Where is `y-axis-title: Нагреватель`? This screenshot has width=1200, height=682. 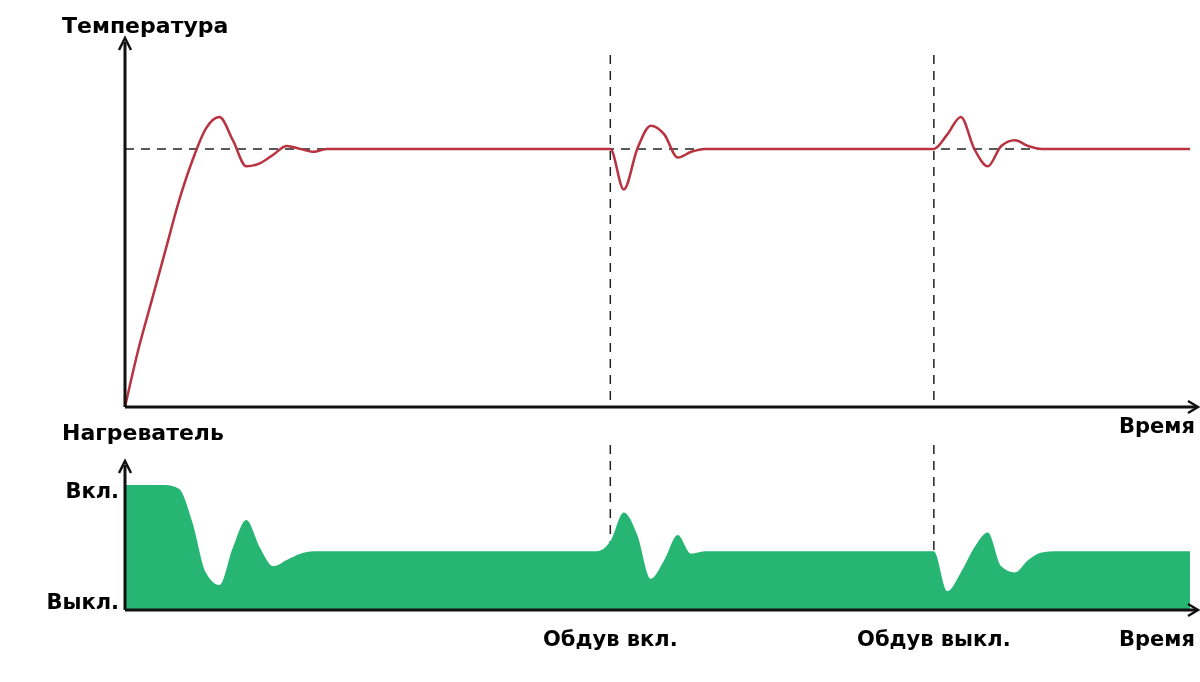 y-axis-title: Нагреватель is located at coordinates (143, 432).